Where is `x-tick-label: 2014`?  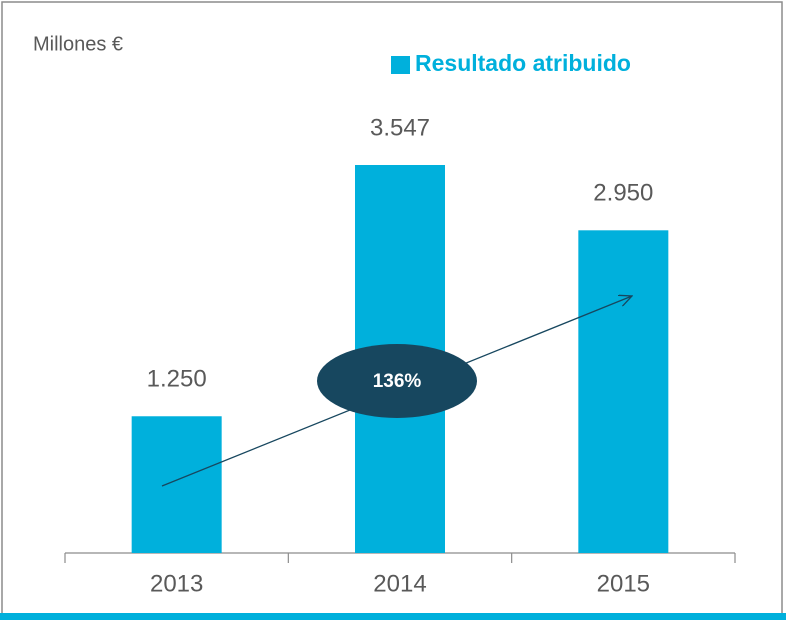
x-tick-label: 2014 is located at coordinates (399, 583).